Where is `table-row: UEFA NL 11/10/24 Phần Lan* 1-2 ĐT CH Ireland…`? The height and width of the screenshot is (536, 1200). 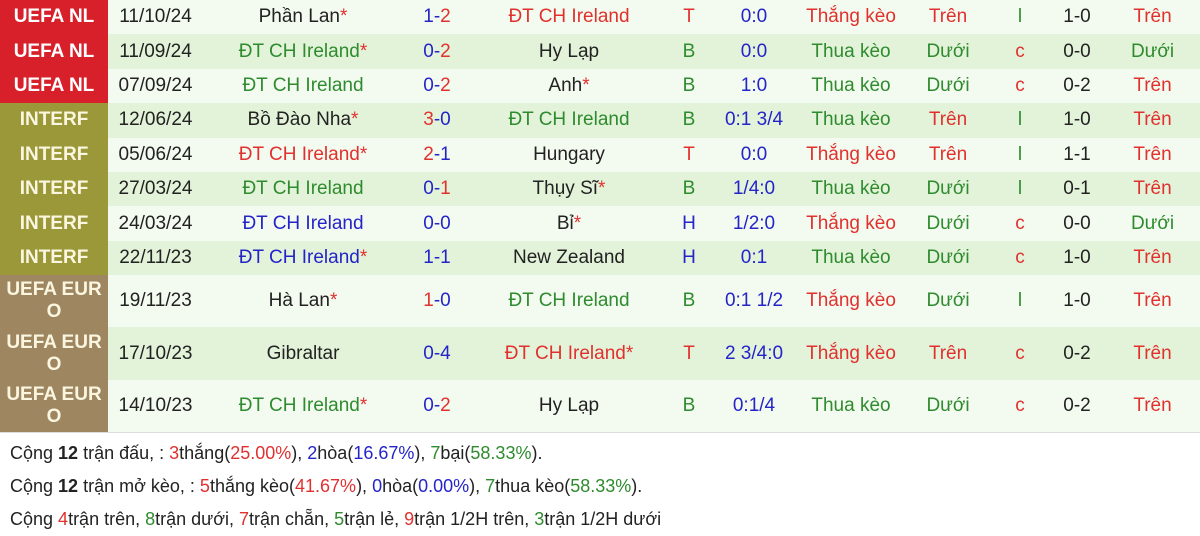
table-row: UEFA NL 11/10/24 Phần Lan* 1-2 ĐT CH Ireland… is located at coordinates (600, 17).